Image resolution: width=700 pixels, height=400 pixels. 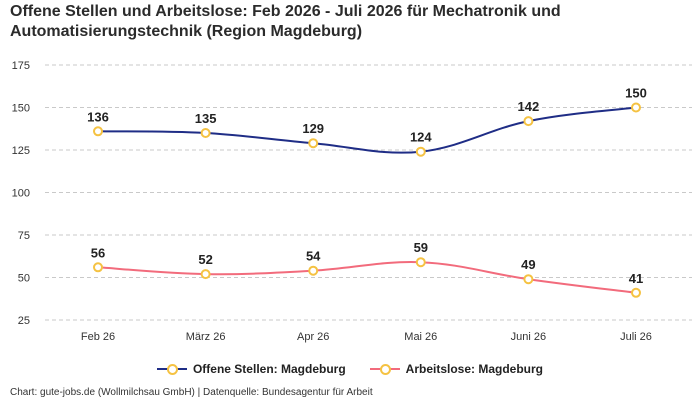 What do you see at coordinates (367, 277) in the screenshot?
I see `series-line-arbeitslose` at bounding box center [367, 277].